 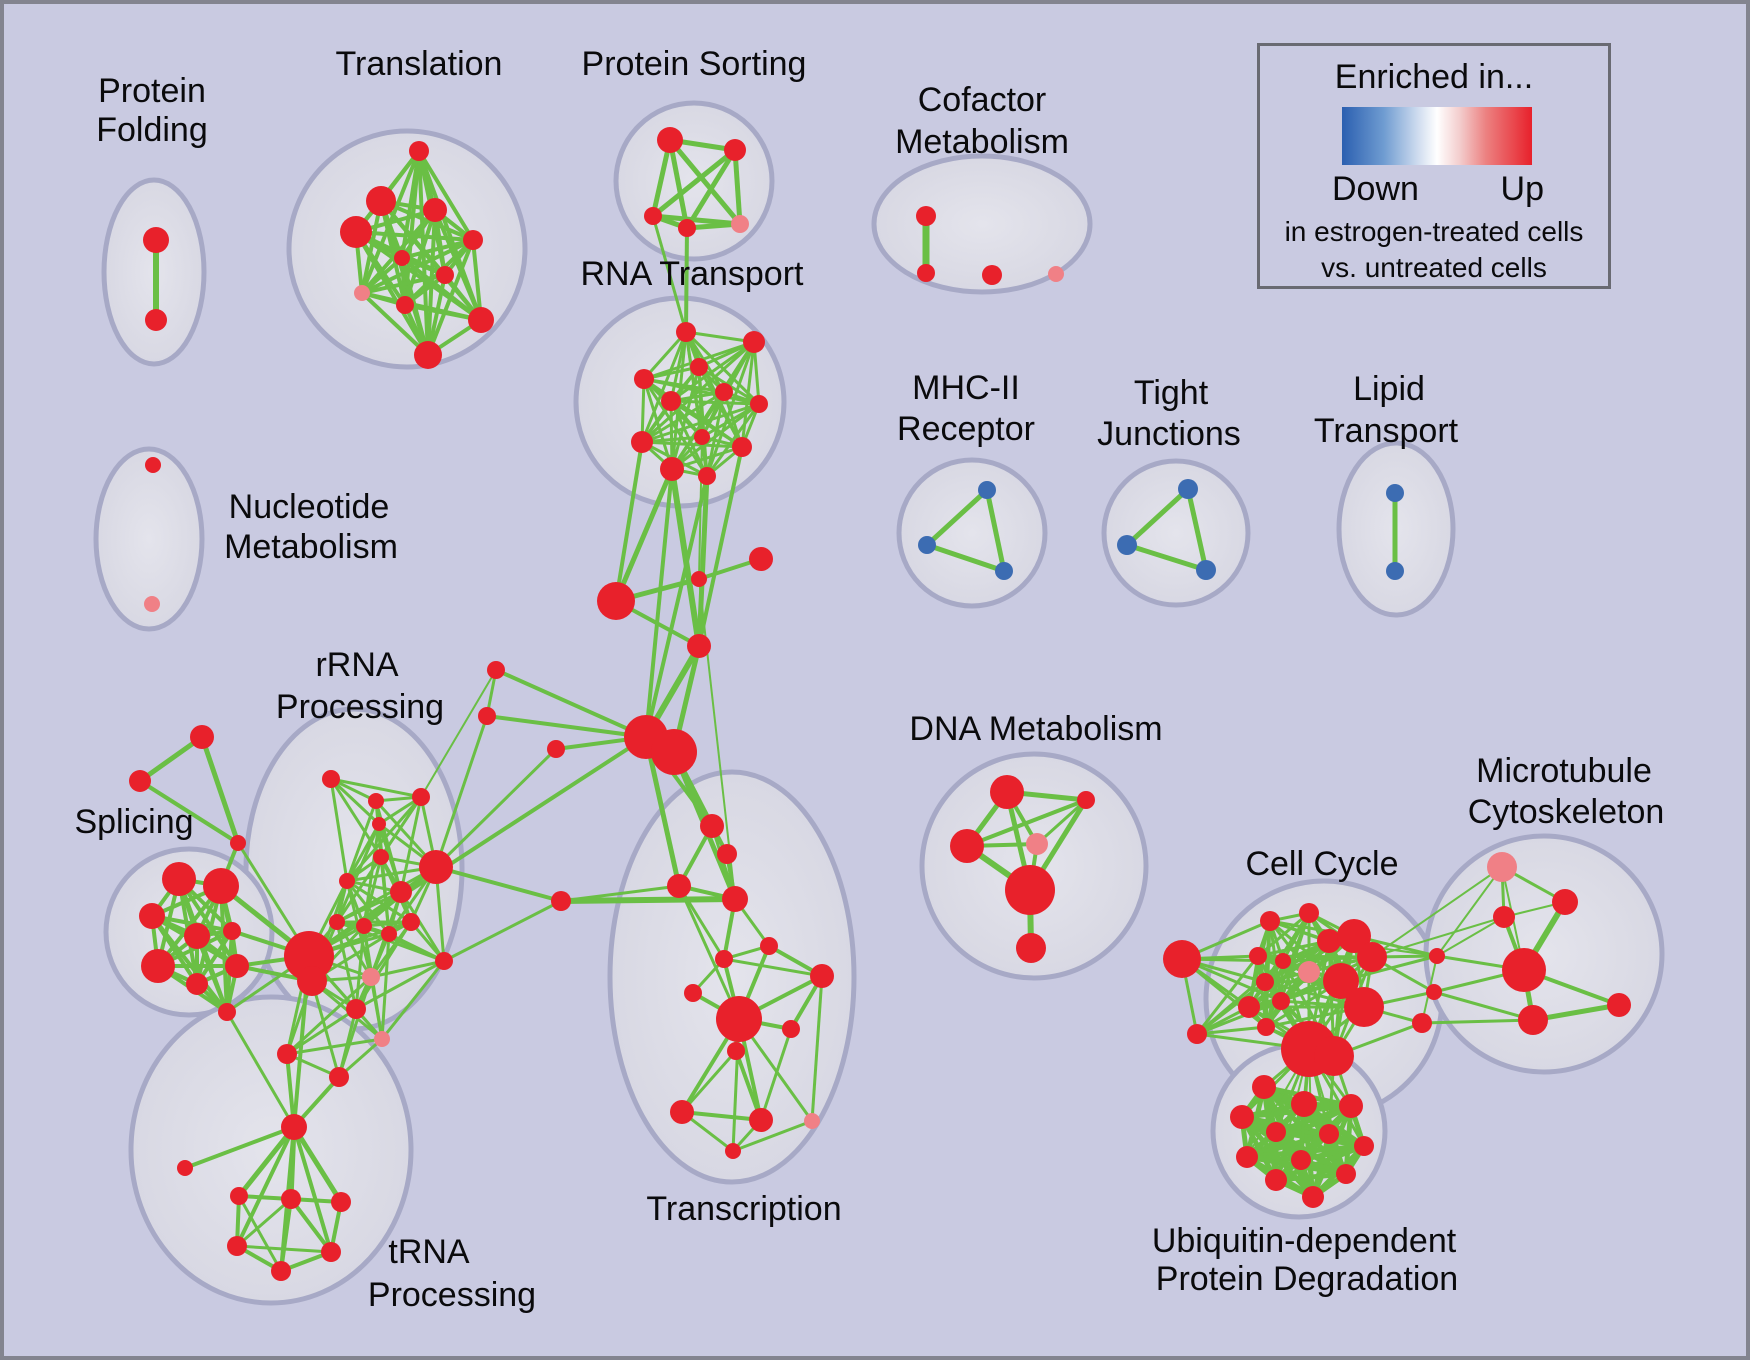 What do you see at coordinates (1035, 729) in the screenshot?
I see `cluster-label-dna: DNA Metabolism` at bounding box center [1035, 729].